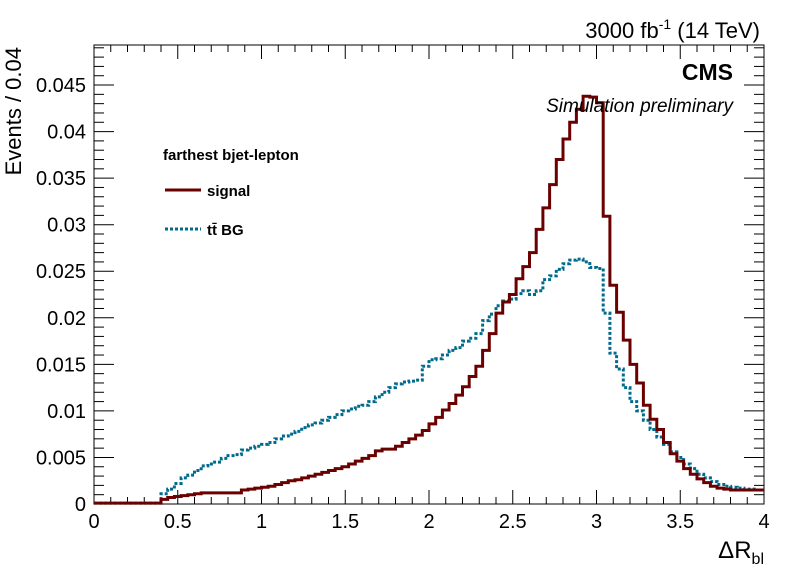 The width and height of the screenshot is (796, 572). I want to click on legend-entry-signal: signal, so click(228, 191).